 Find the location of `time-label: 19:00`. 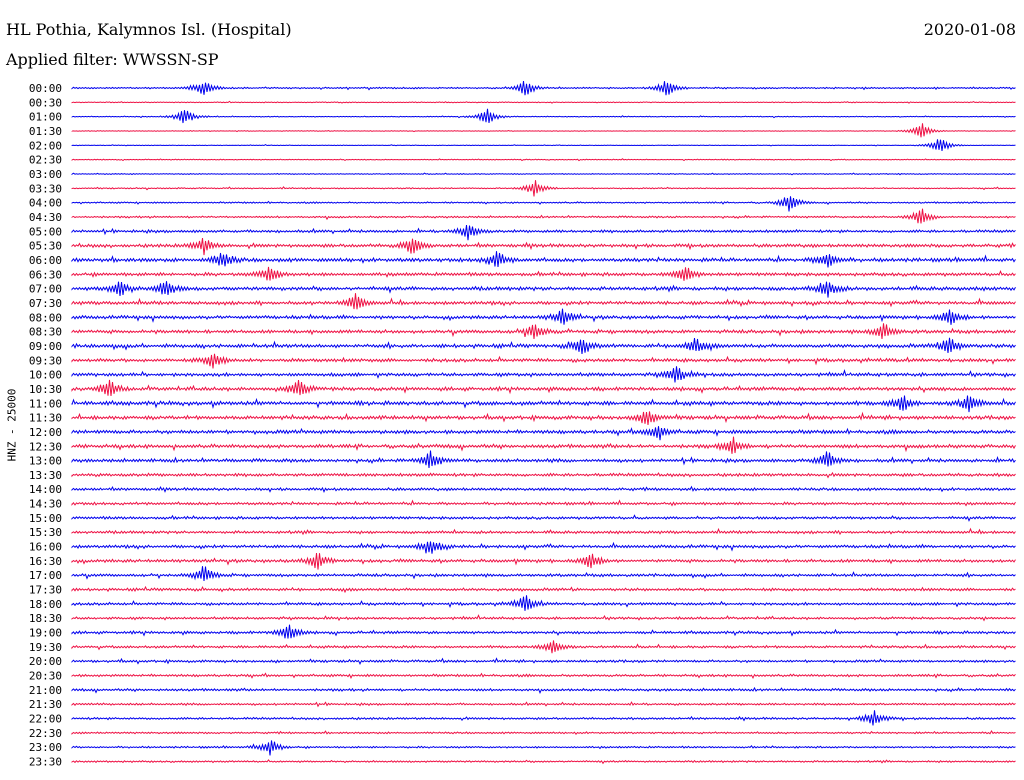

time-label: 19:00 is located at coordinates (45, 633).